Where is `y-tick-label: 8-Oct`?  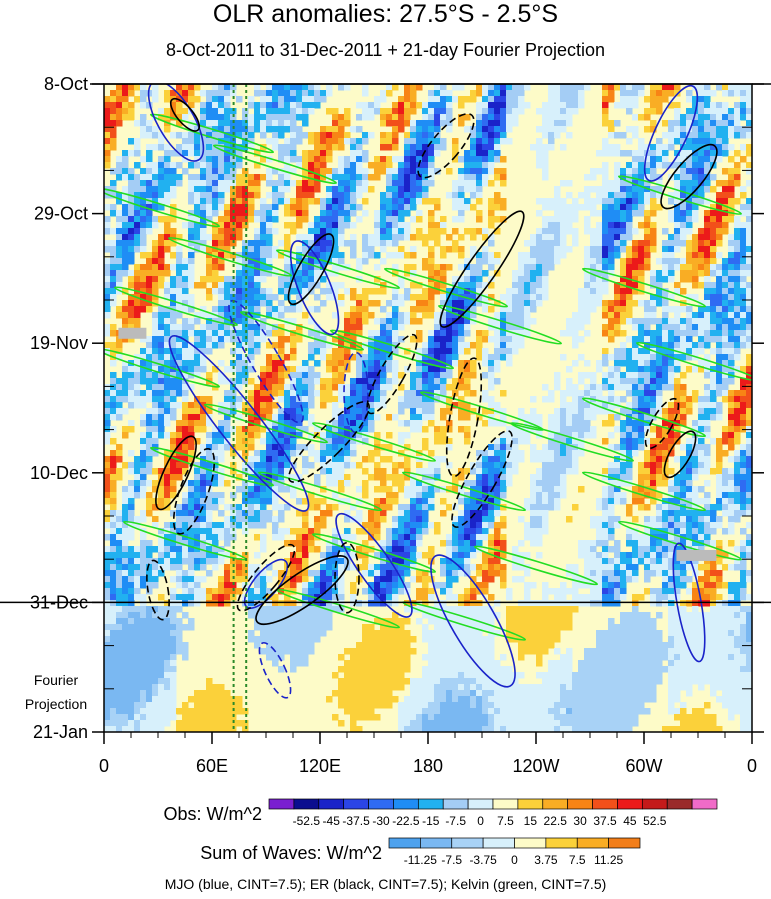
y-tick-label: 8-Oct is located at coordinates (66, 84).